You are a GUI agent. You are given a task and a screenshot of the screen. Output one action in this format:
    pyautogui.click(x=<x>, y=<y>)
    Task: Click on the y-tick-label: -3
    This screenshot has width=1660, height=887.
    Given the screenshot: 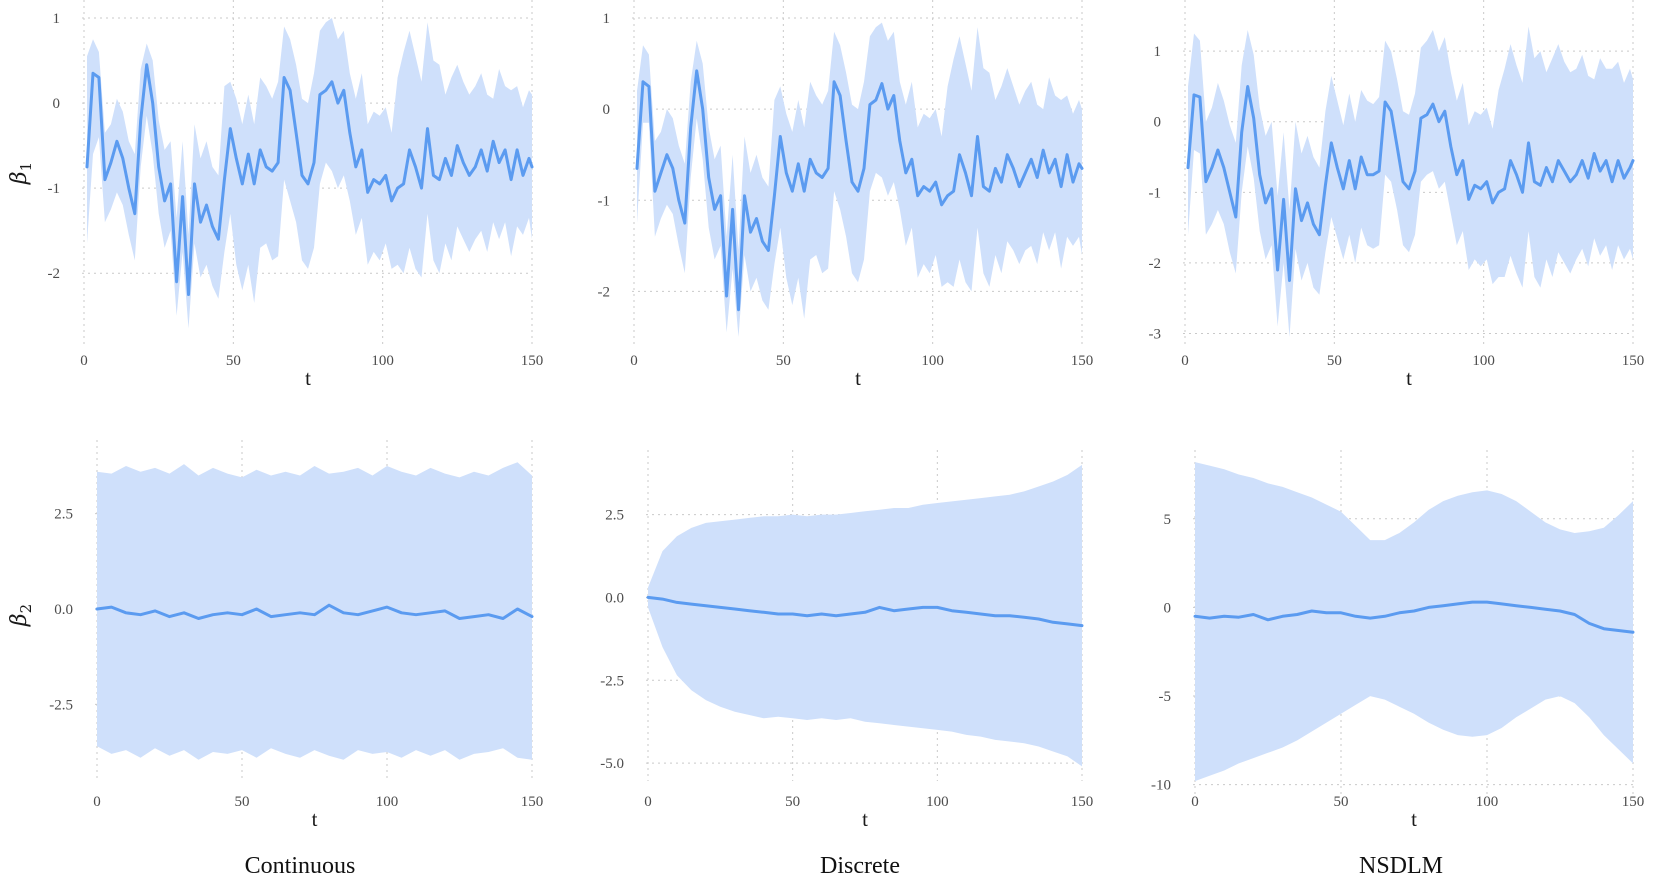 What is the action you would take?
    pyautogui.click(x=1155, y=334)
    